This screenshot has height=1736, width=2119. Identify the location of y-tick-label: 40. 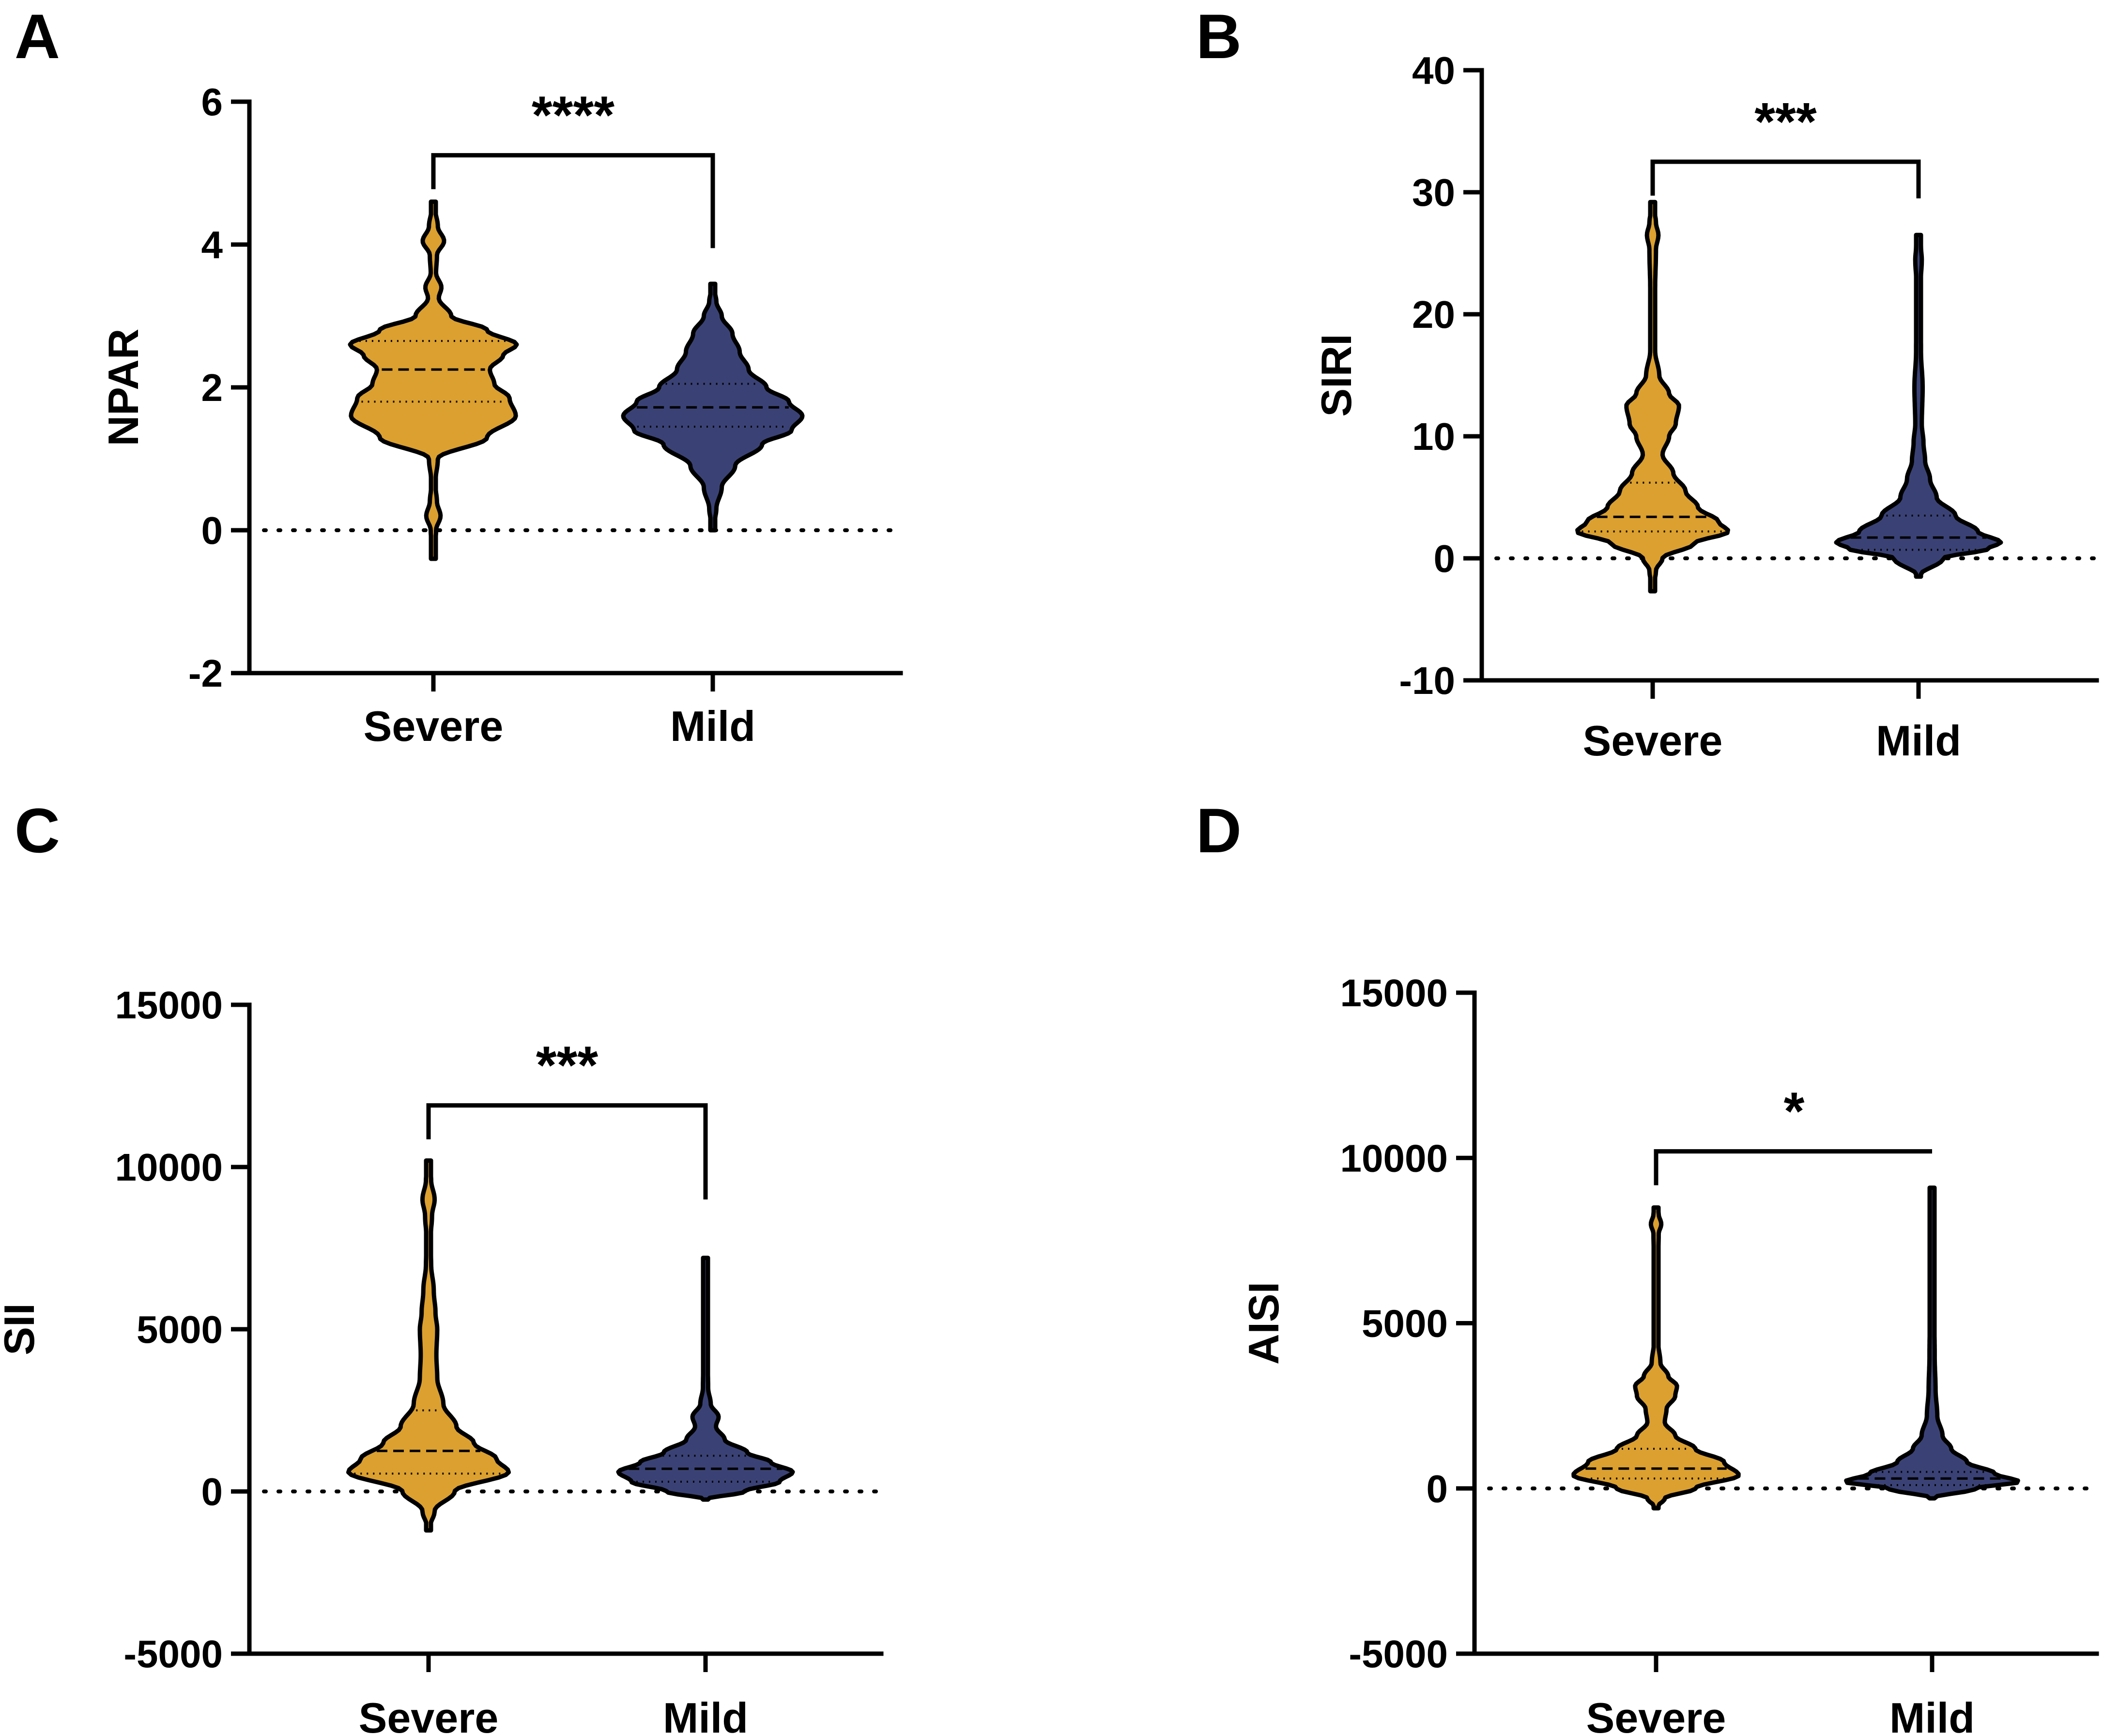
(1433, 70).